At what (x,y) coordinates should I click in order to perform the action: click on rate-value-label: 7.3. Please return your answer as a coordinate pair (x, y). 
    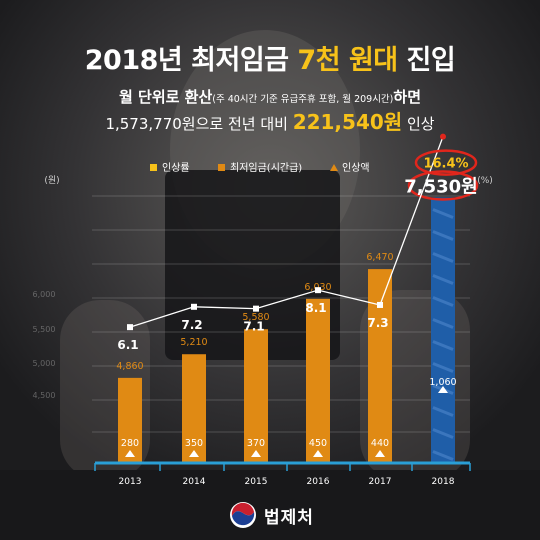
    Looking at the image, I should click on (377, 323).